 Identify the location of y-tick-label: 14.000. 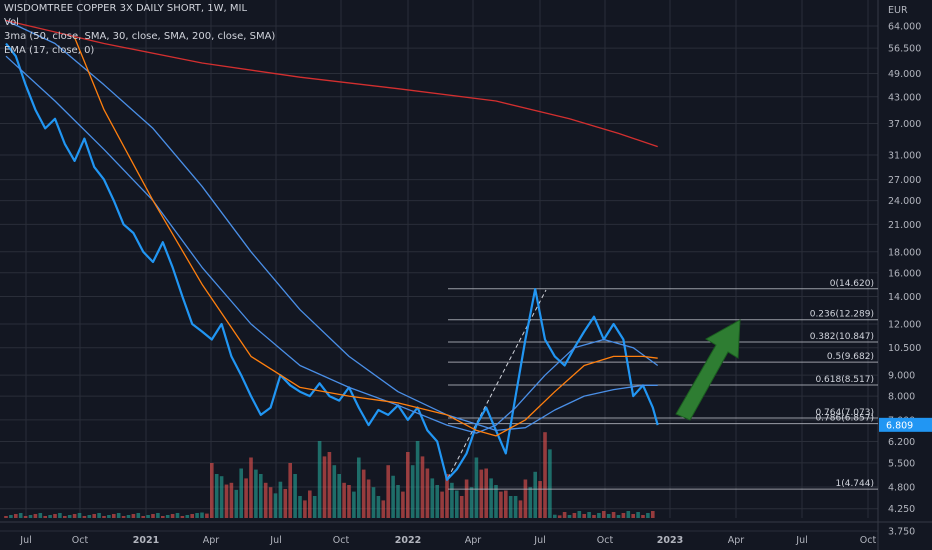
(904, 297).